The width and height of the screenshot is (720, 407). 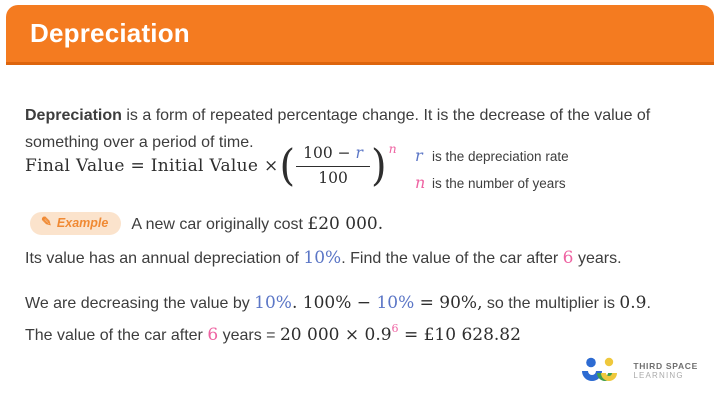 What do you see at coordinates (110, 33) in the screenshot?
I see `page-title: Depreciation` at bounding box center [110, 33].